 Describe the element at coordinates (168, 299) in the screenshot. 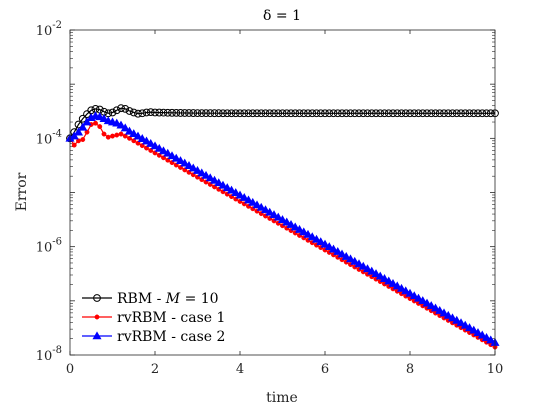

I see `legend-label: RBM - M = 10` at that location.